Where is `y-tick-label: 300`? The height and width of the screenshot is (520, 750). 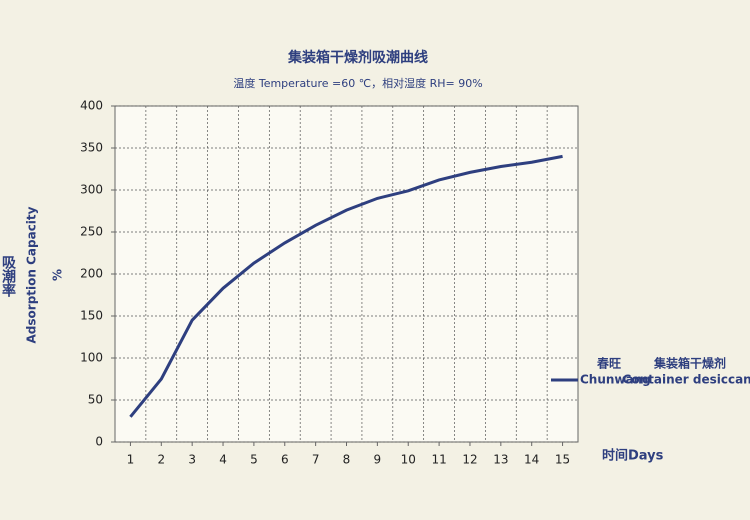
y-tick-label: 300 is located at coordinates (91, 190).